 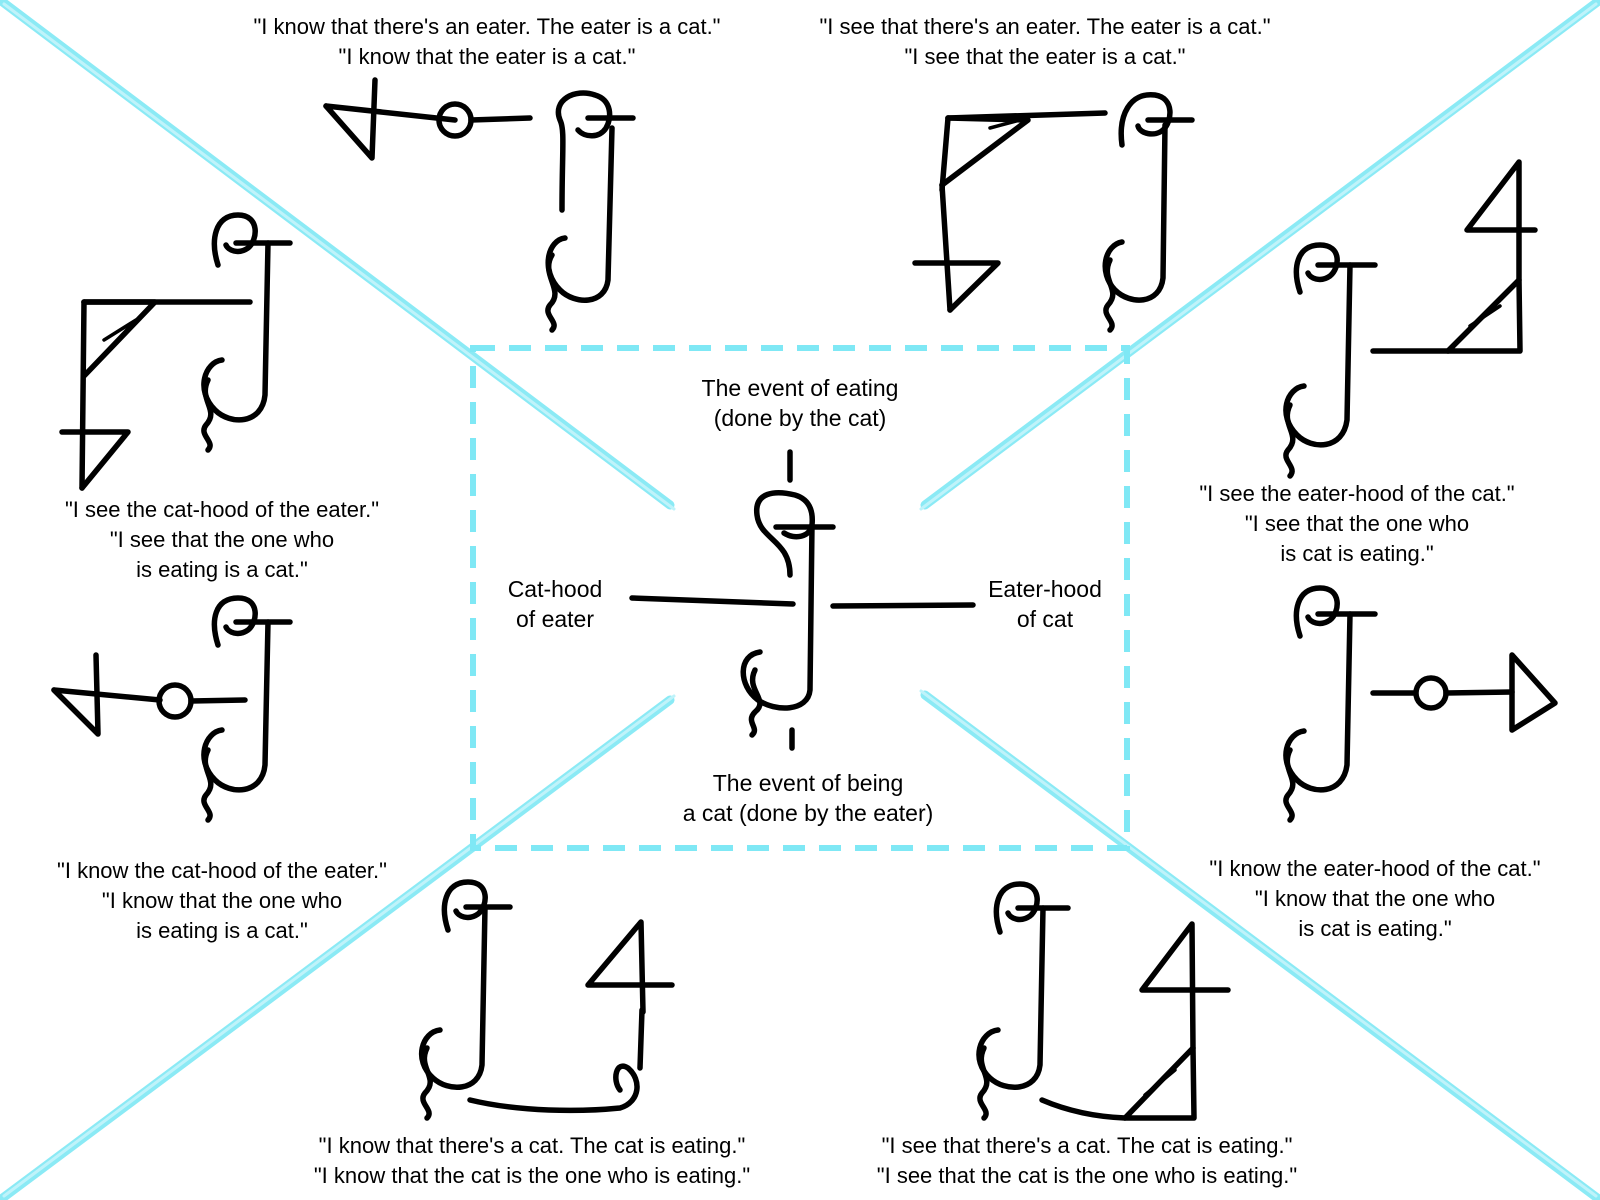 What do you see at coordinates (547, 1000) in the screenshot?
I see `bottom-left-glyph` at bounding box center [547, 1000].